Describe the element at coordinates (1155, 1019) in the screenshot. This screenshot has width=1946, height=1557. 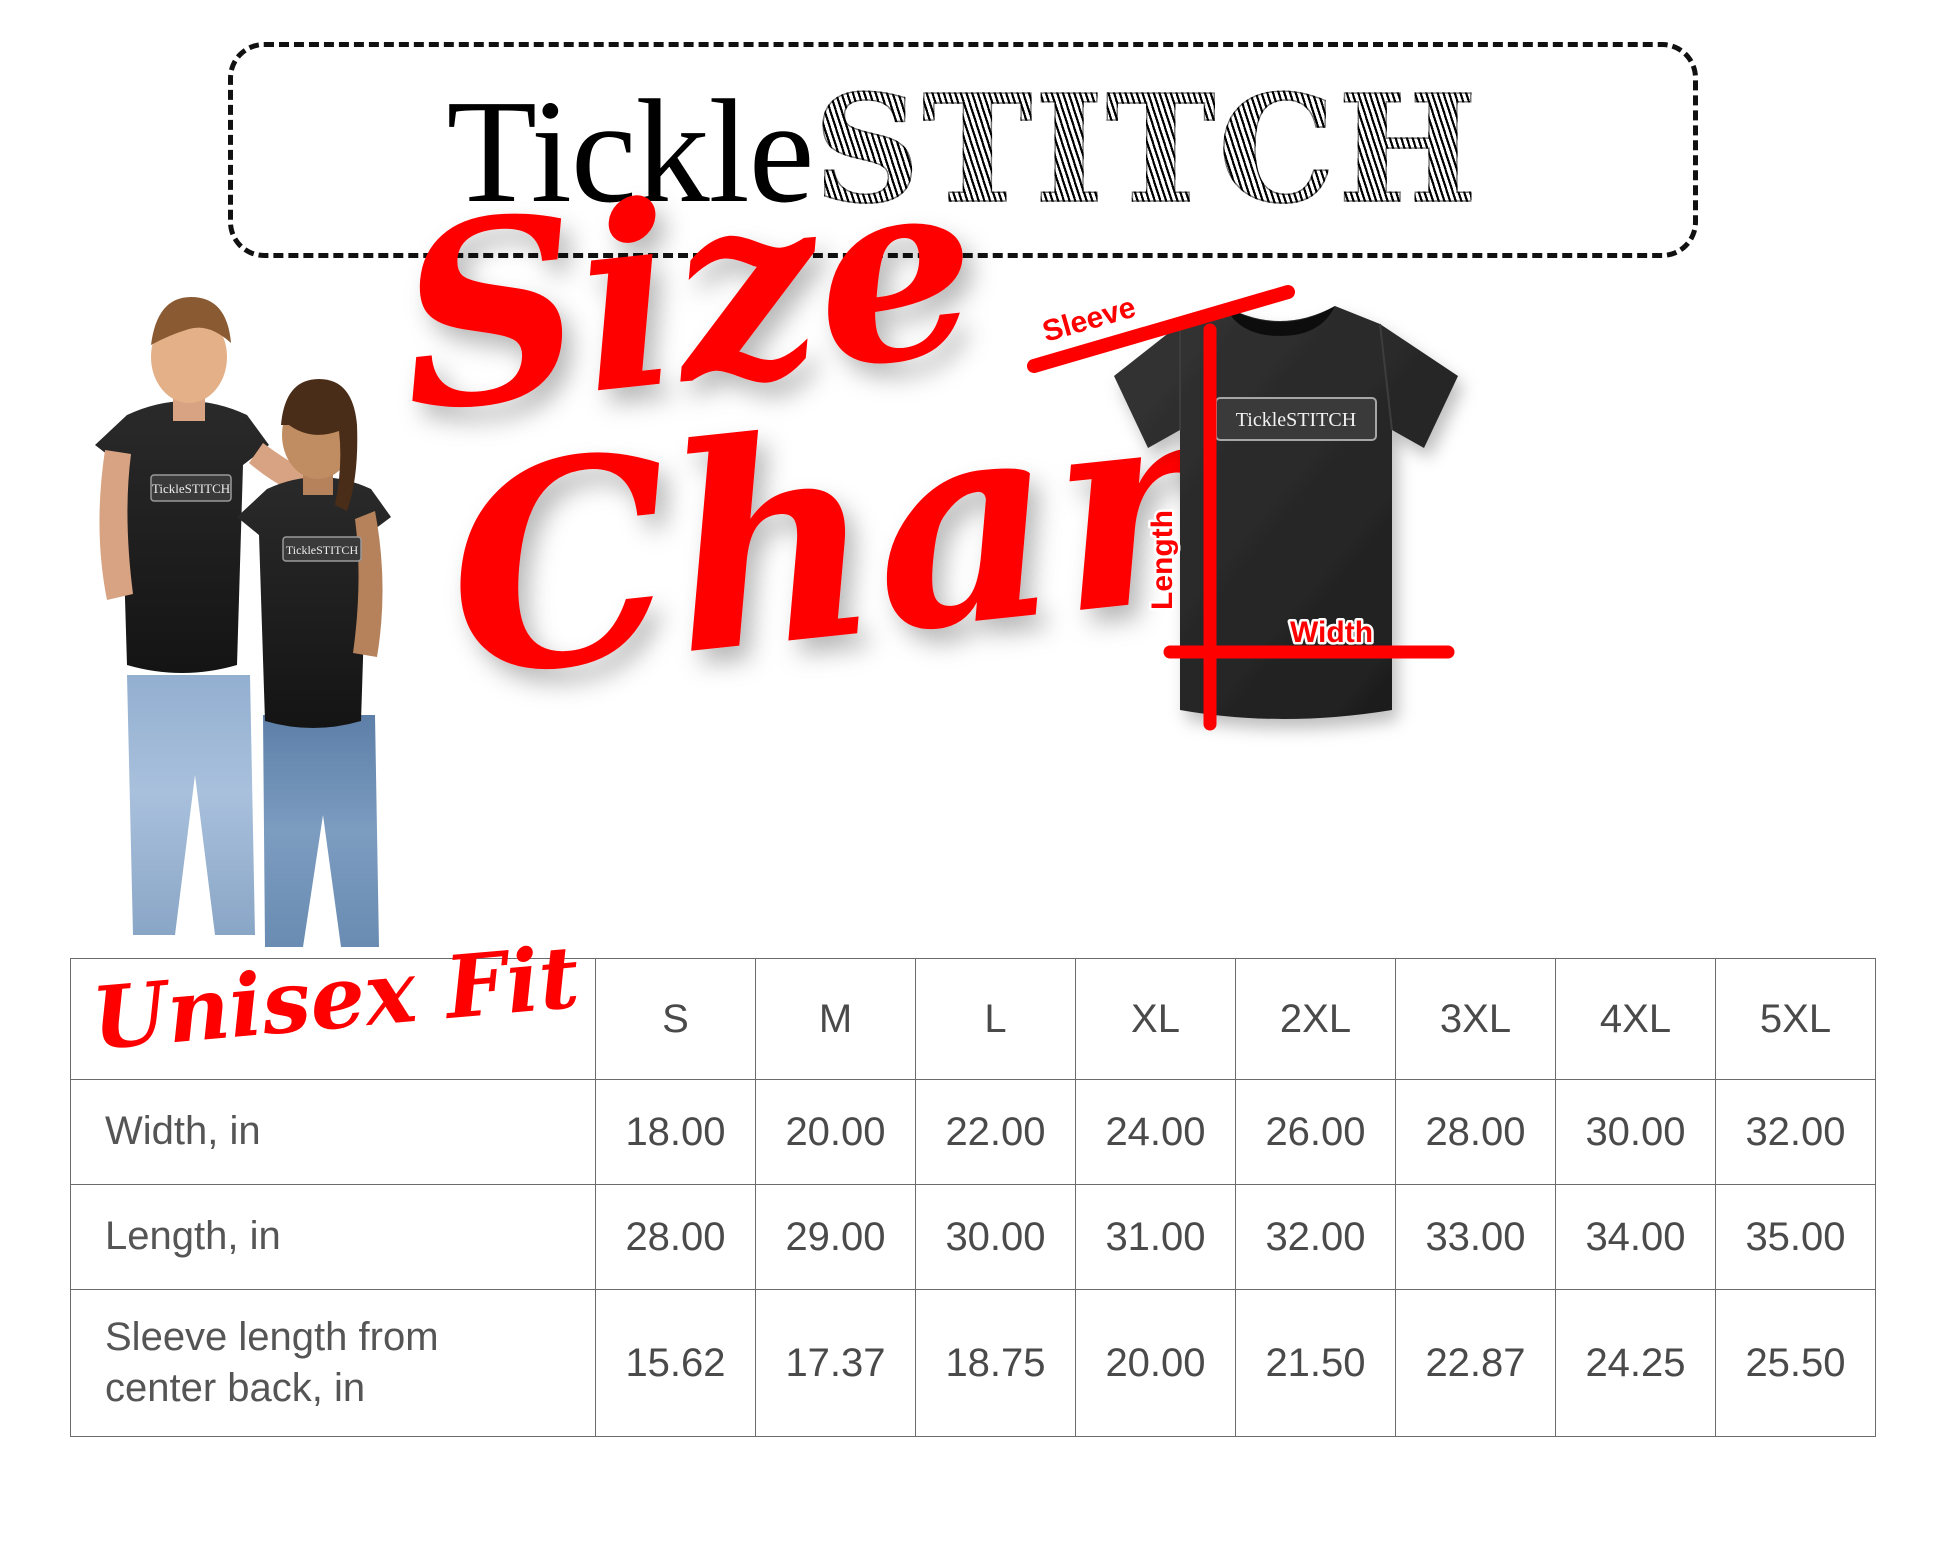
I see `column-header-xl: XL` at that location.